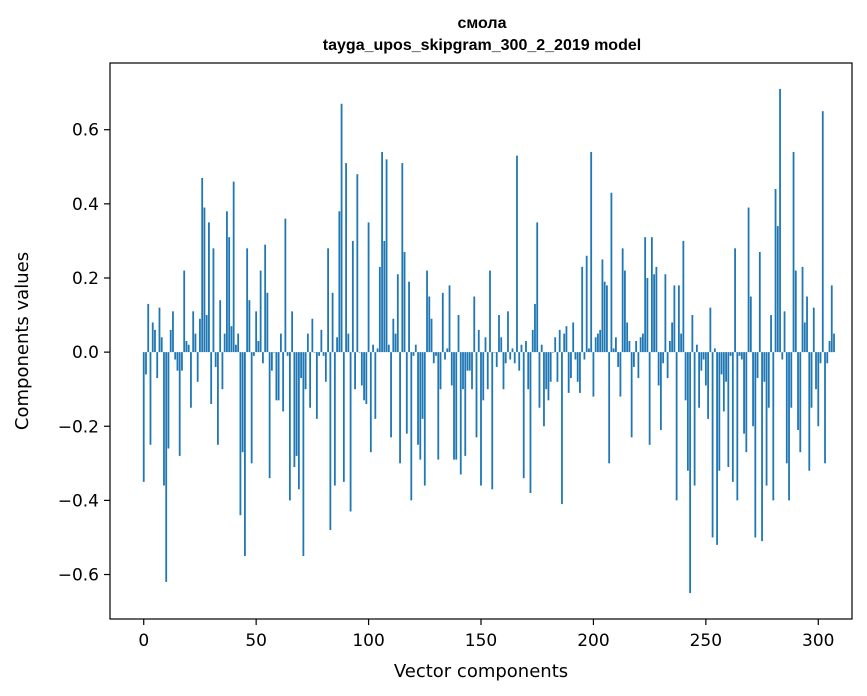  Describe the element at coordinates (143, 641) in the screenshot. I see `x-tick-label: 0` at that location.